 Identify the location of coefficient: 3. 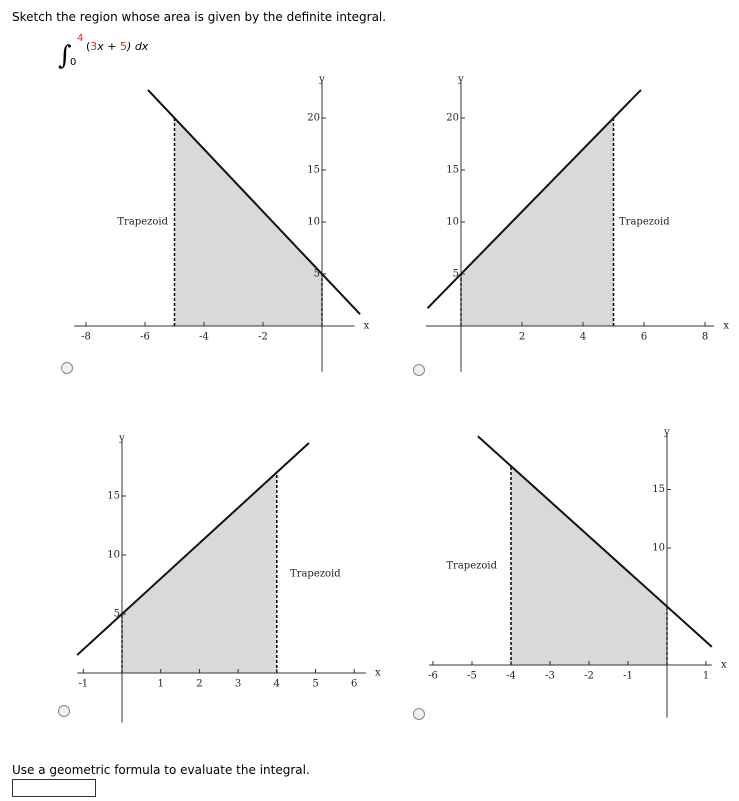
(93, 46).